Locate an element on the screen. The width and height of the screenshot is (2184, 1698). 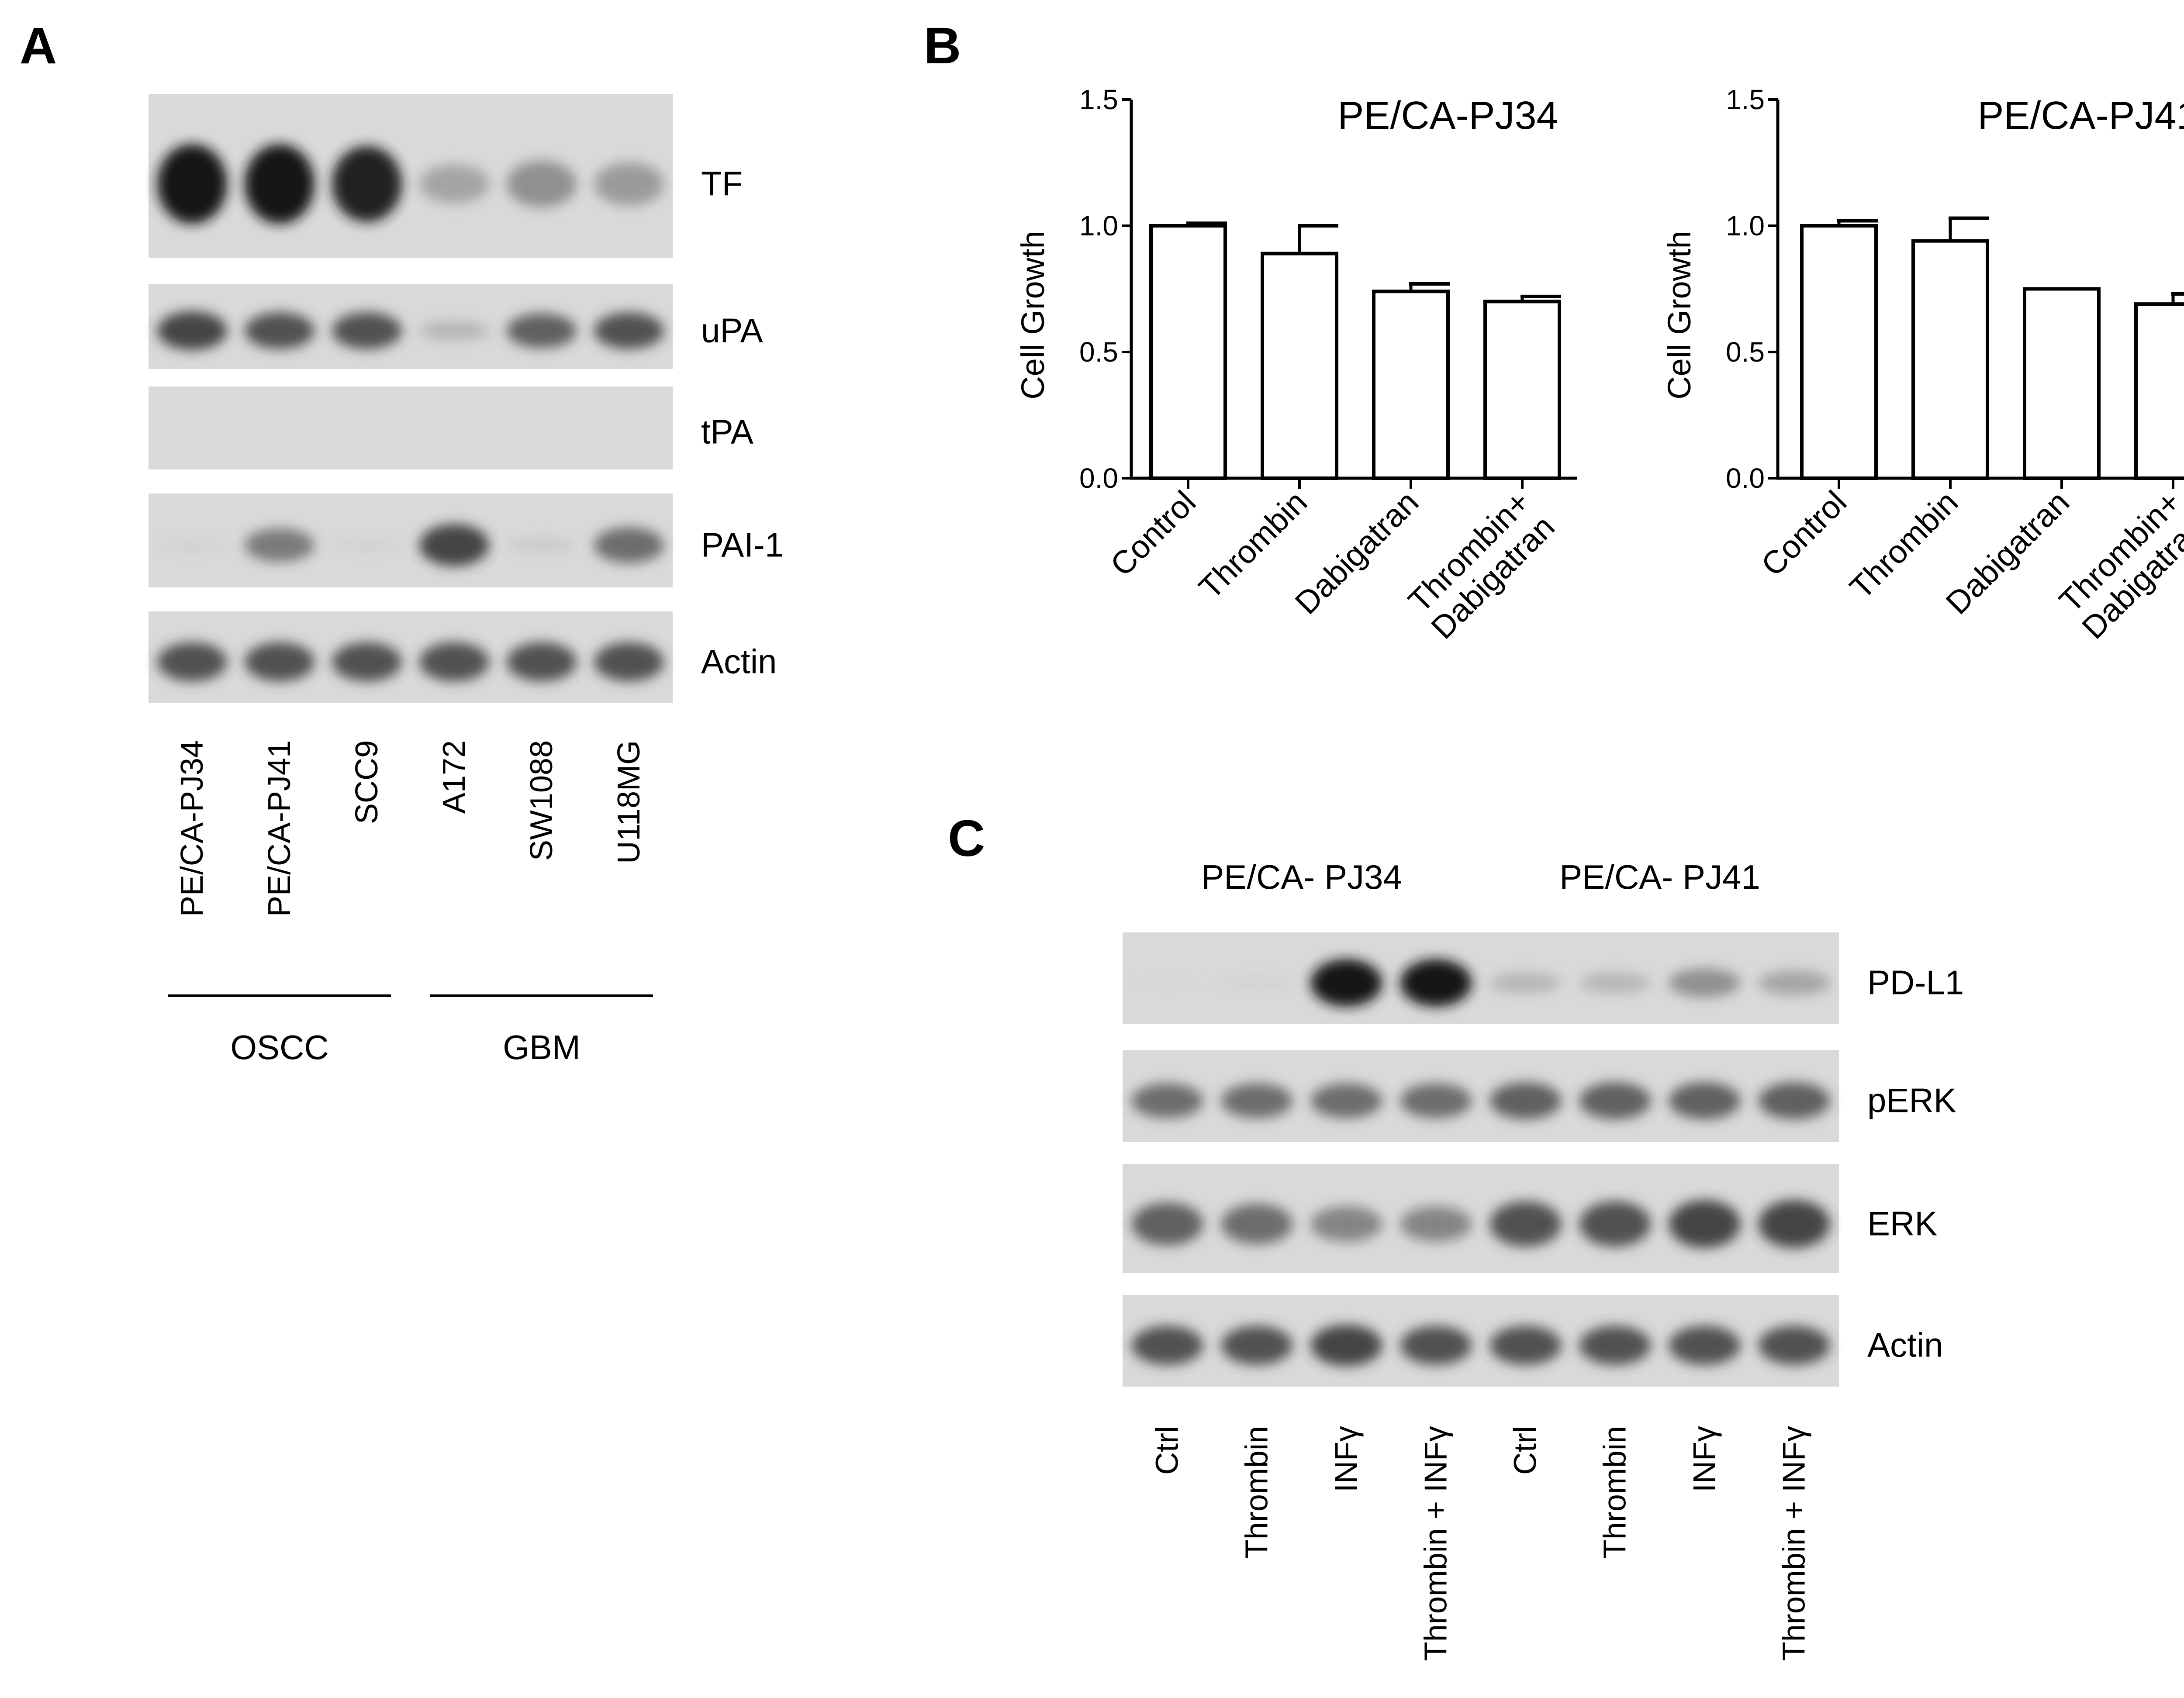
panel-a-group-label: OSCC is located at coordinates (279, 1047).